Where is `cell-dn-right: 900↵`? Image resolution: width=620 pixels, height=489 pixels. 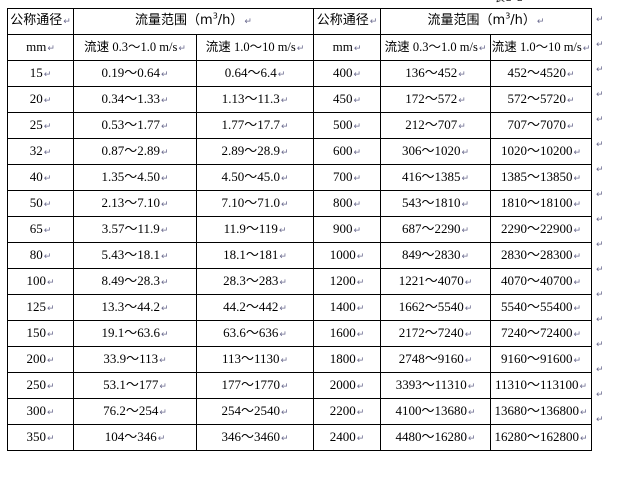
cell-dn-right: 900↵ is located at coordinates (347, 229).